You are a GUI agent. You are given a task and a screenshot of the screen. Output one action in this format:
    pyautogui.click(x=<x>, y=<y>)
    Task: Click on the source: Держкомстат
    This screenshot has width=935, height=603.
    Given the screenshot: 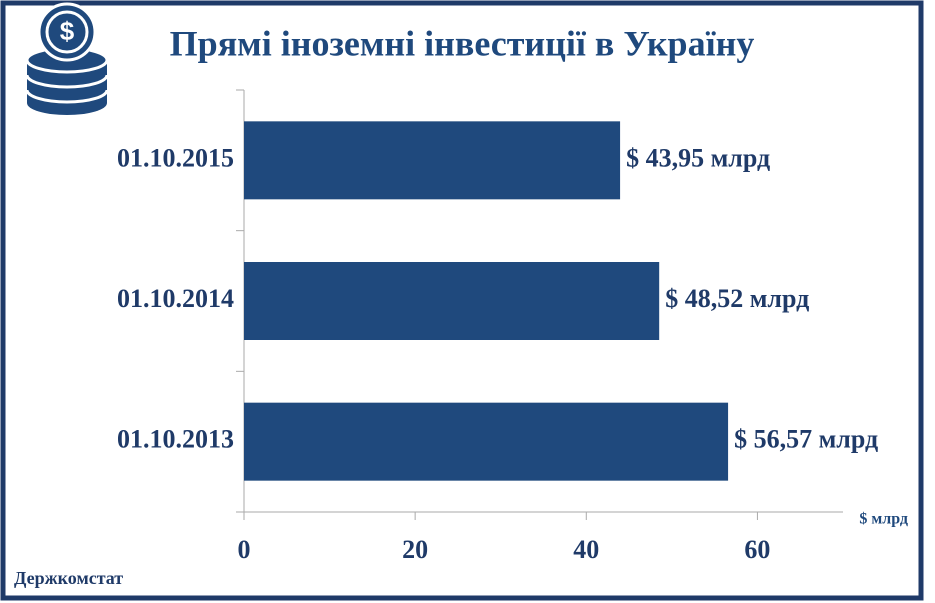 What is the action you would take?
    pyautogui.click(x=68, y=578)
    